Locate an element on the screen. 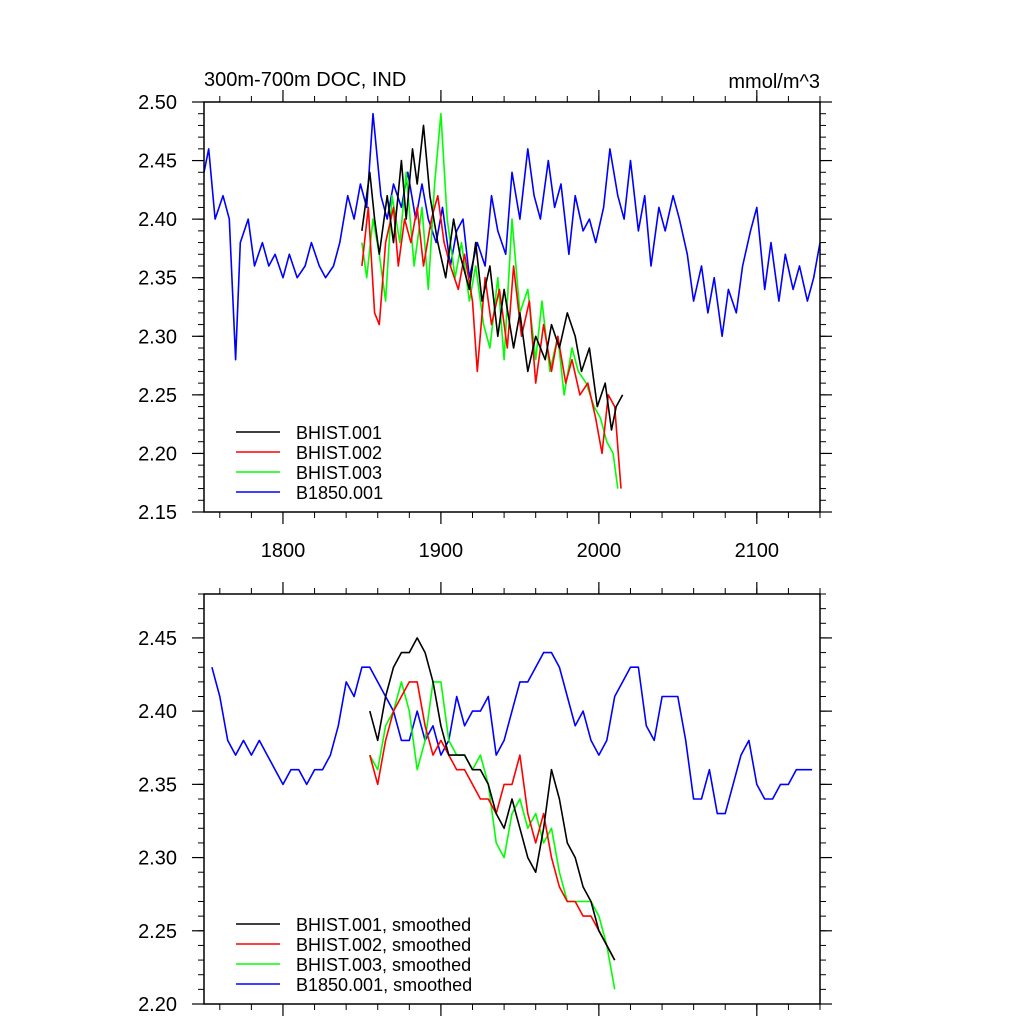  legend-label: BHIST.003, smoothed is located at coordinates (383, 965).